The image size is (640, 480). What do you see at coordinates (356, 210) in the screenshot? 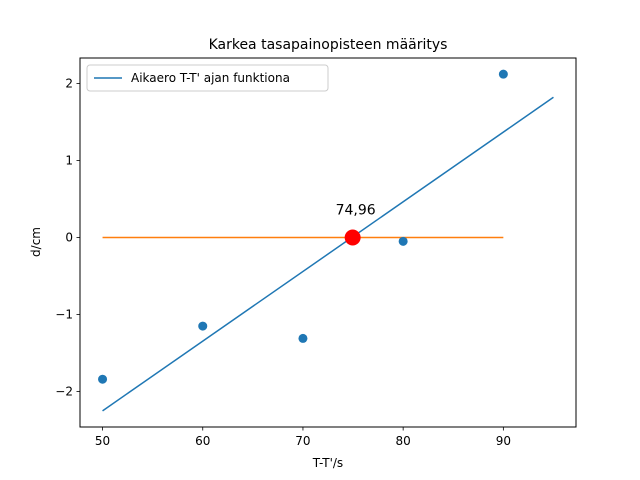
I see `intersection-label: 74,96` at bounding box center [356, 210].